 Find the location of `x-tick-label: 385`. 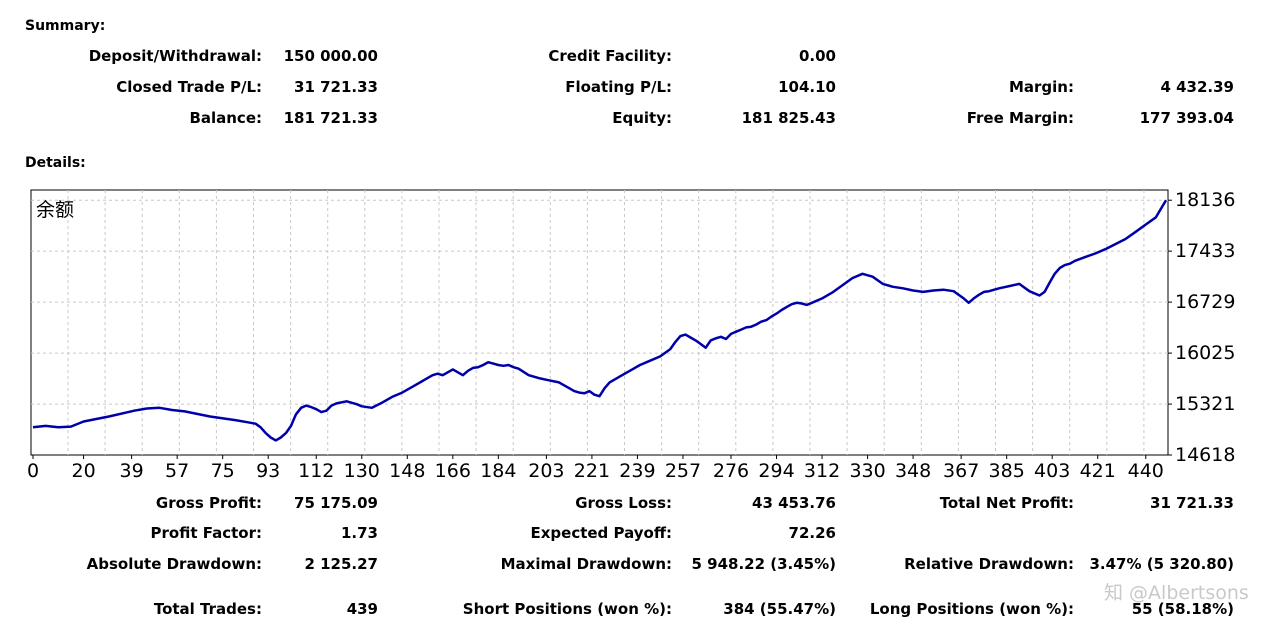

x-tick-label: 385 is located at coordinates (1007, 471).